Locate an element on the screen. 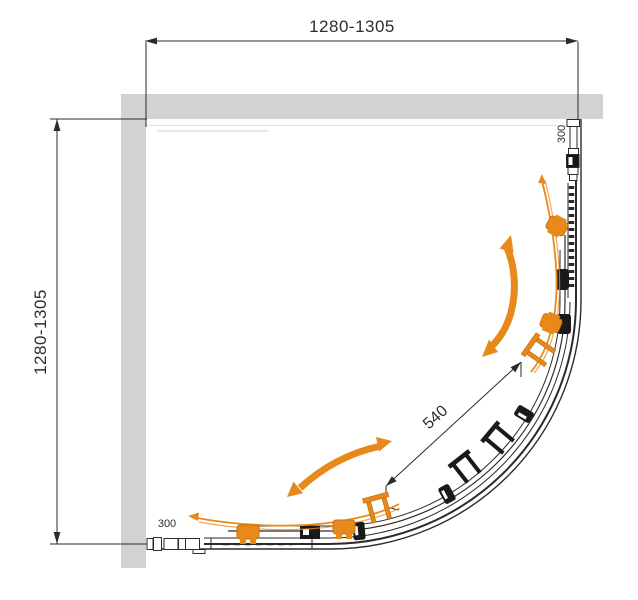 The height and width of the screenshot is (600, 638). arrowhead-down-icon is located at coordinates (57, 538).